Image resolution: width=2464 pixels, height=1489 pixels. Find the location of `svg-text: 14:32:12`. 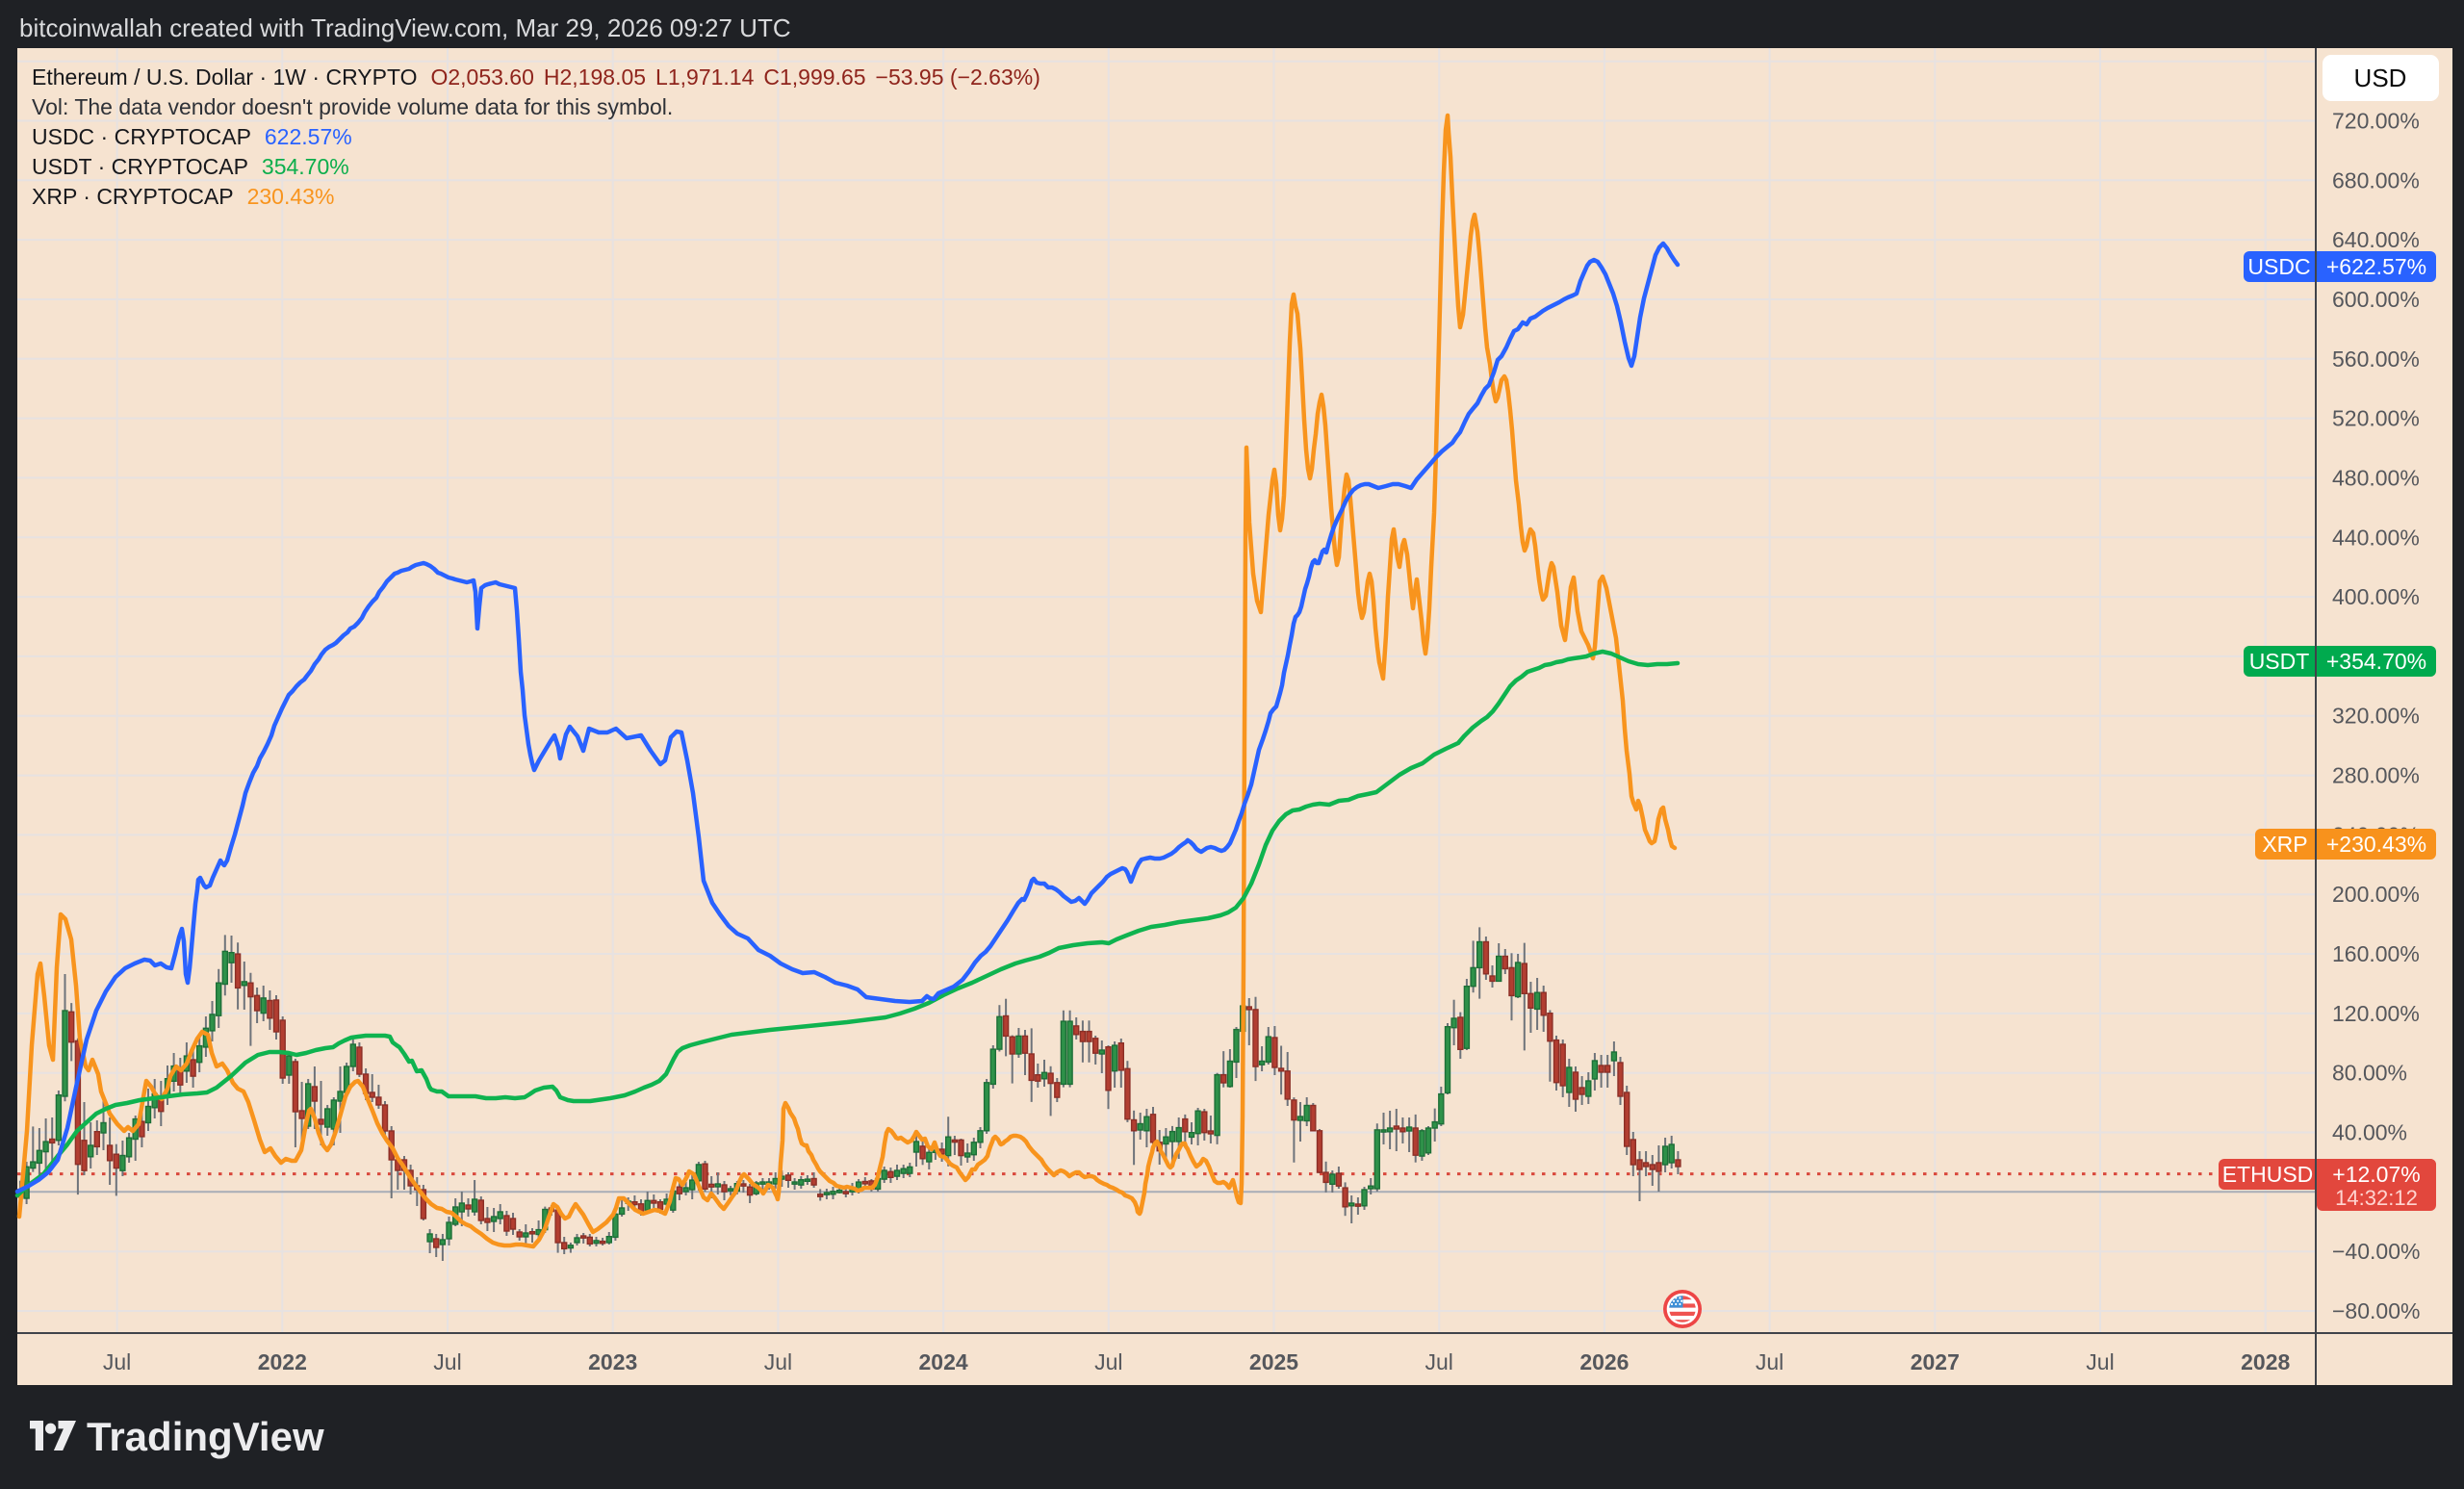

svg-text: 14:32:12 is located at coordinates (2376, 1198).